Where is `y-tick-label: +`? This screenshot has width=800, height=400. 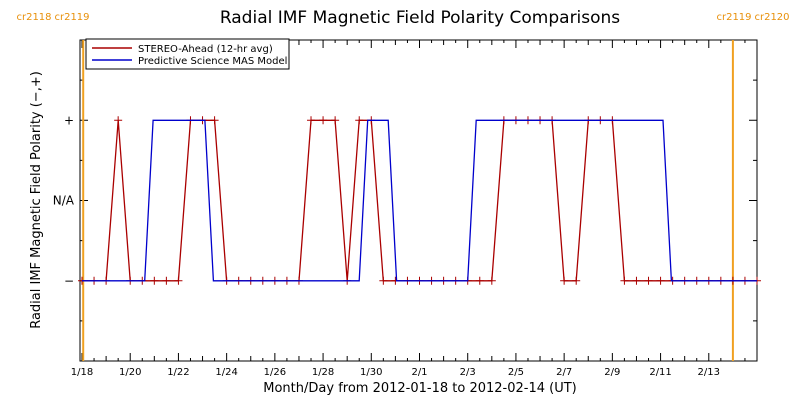 y-tick-label: + is located at coordinates (69, 120).